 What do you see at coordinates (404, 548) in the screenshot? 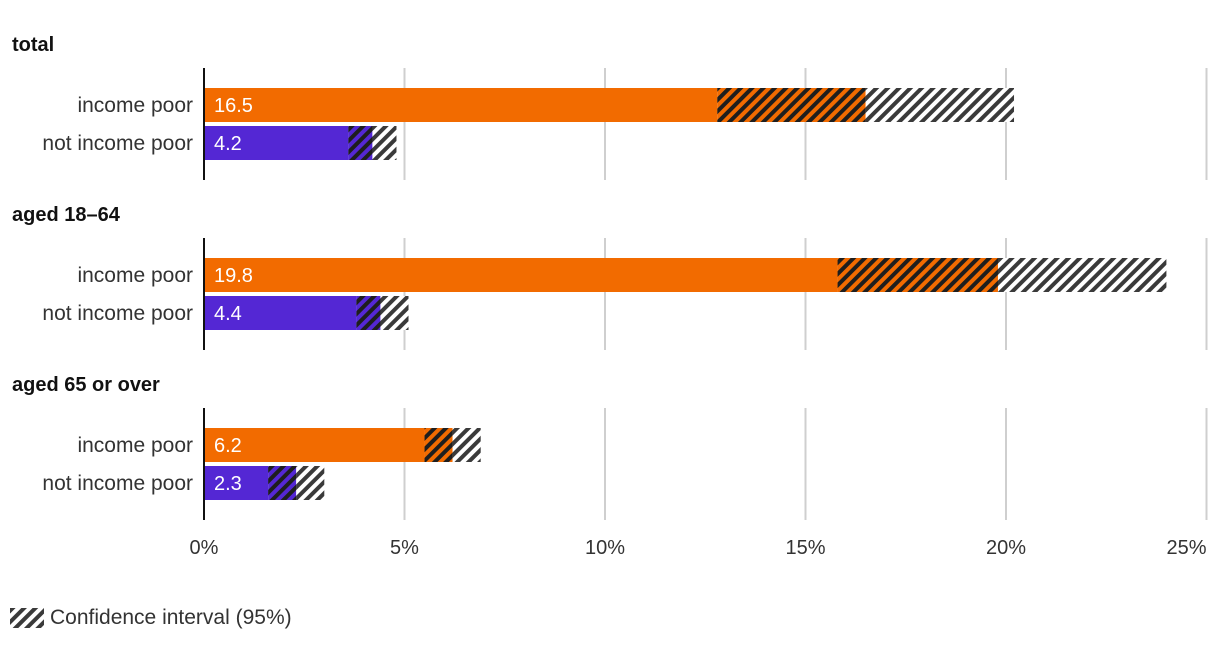
I see `x-tick-label: 5%` at bounding box center [404, 548].